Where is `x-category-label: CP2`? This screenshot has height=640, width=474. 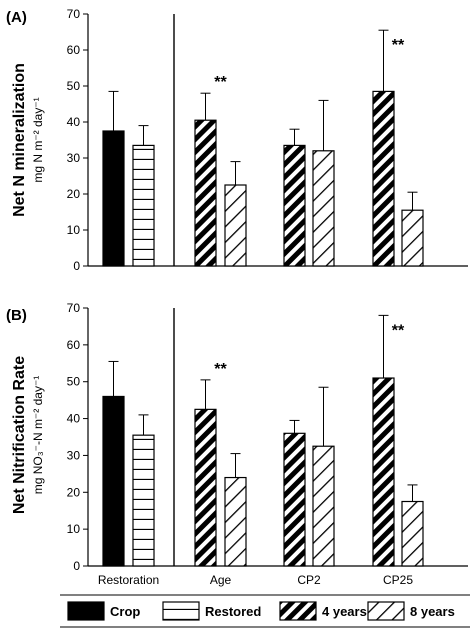
x-category-label: CP2 is located at coordinates (309, 580).